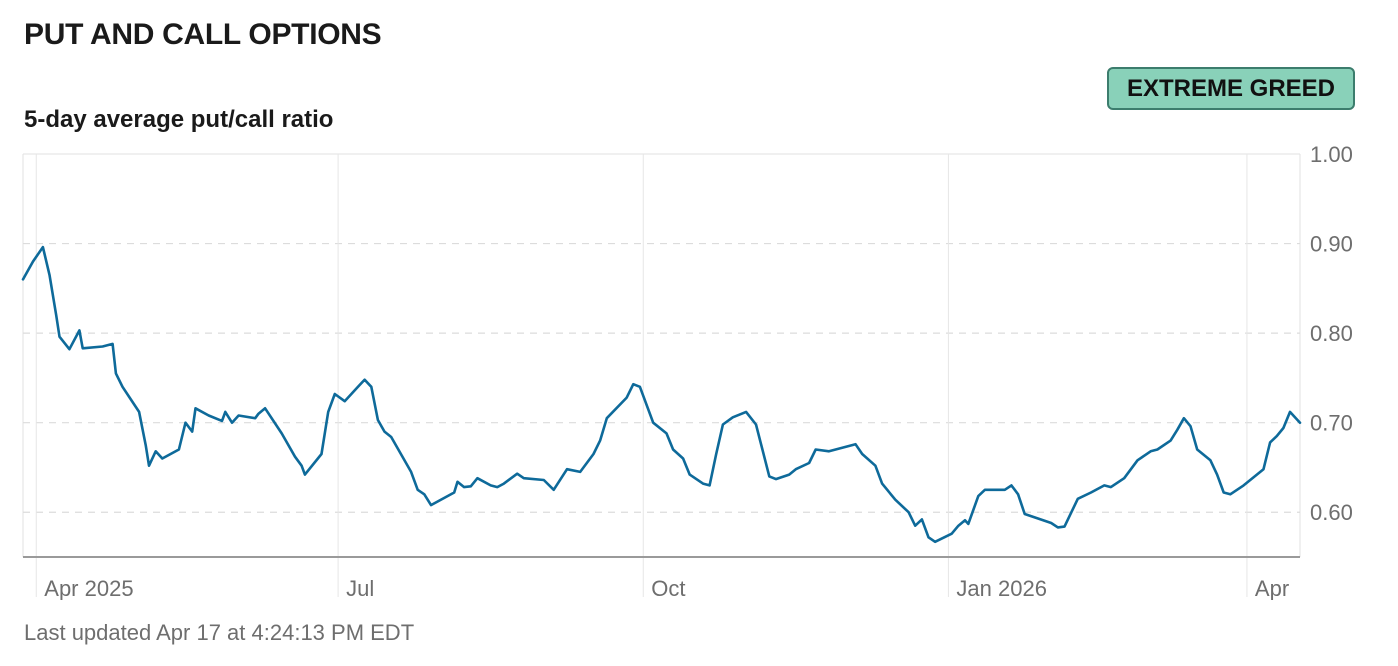 This screenshot has height=666, width=1398. Describe the element at coordinates (1231, 88) in the screenshot. I see `sentiment-badge: EXTREME GREED` at that location.